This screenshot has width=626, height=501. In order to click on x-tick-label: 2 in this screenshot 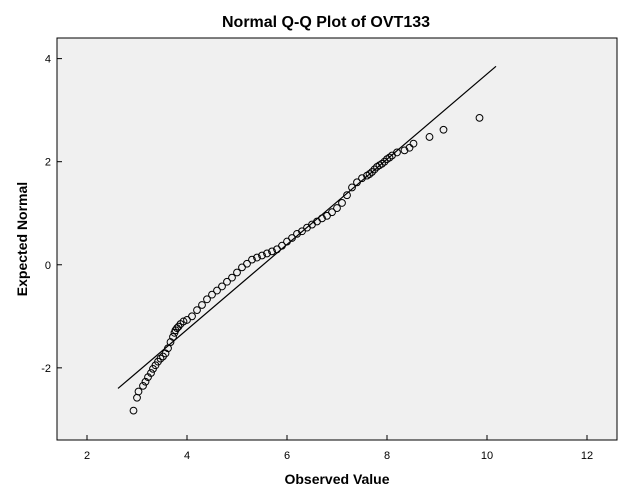, I will do `click(87, 456)`.